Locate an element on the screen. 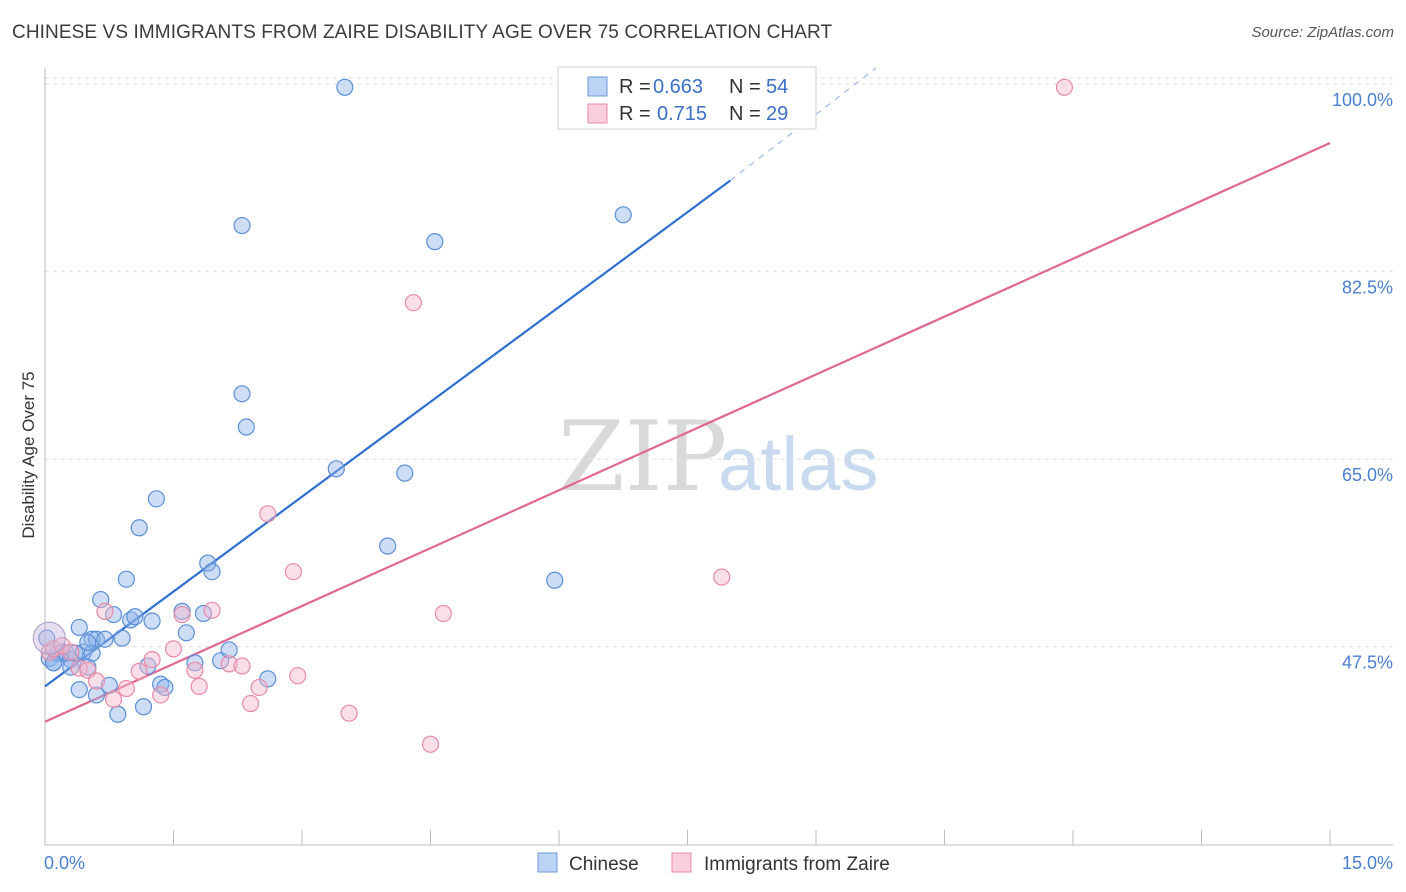 The height and width of the screenshot is (892, 1406). legend-n-label-chinese: N = is located at coordinates (745, 87).